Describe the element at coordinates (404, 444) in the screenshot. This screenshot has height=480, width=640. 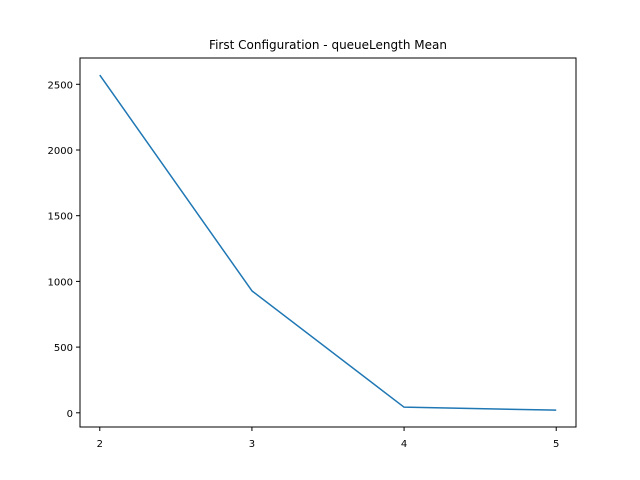
I see `x-tick-label: 4` at that location.